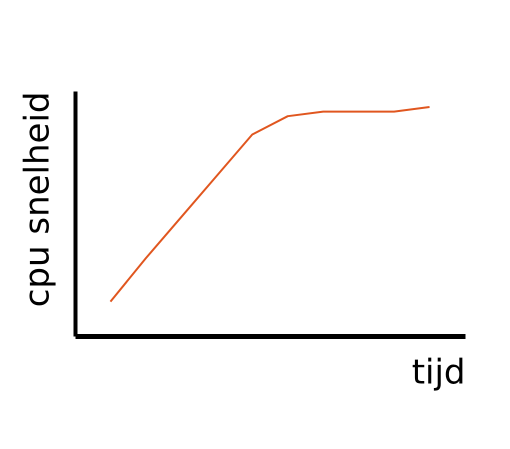  I want to click on x-axis-title: tijd, so click(439, 372).